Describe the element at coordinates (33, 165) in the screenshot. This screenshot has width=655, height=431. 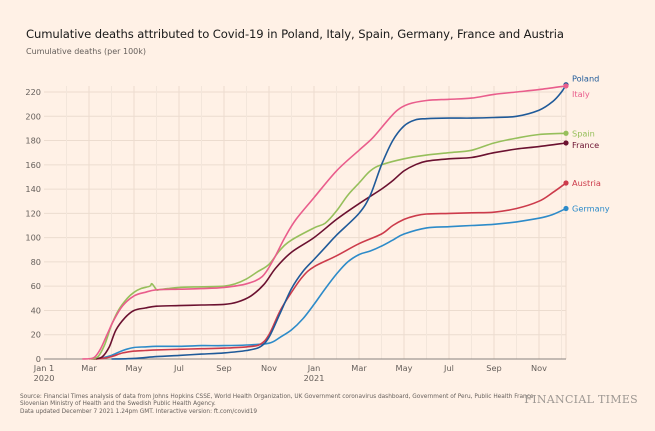
I see `y-tick-label: 160` at that location.